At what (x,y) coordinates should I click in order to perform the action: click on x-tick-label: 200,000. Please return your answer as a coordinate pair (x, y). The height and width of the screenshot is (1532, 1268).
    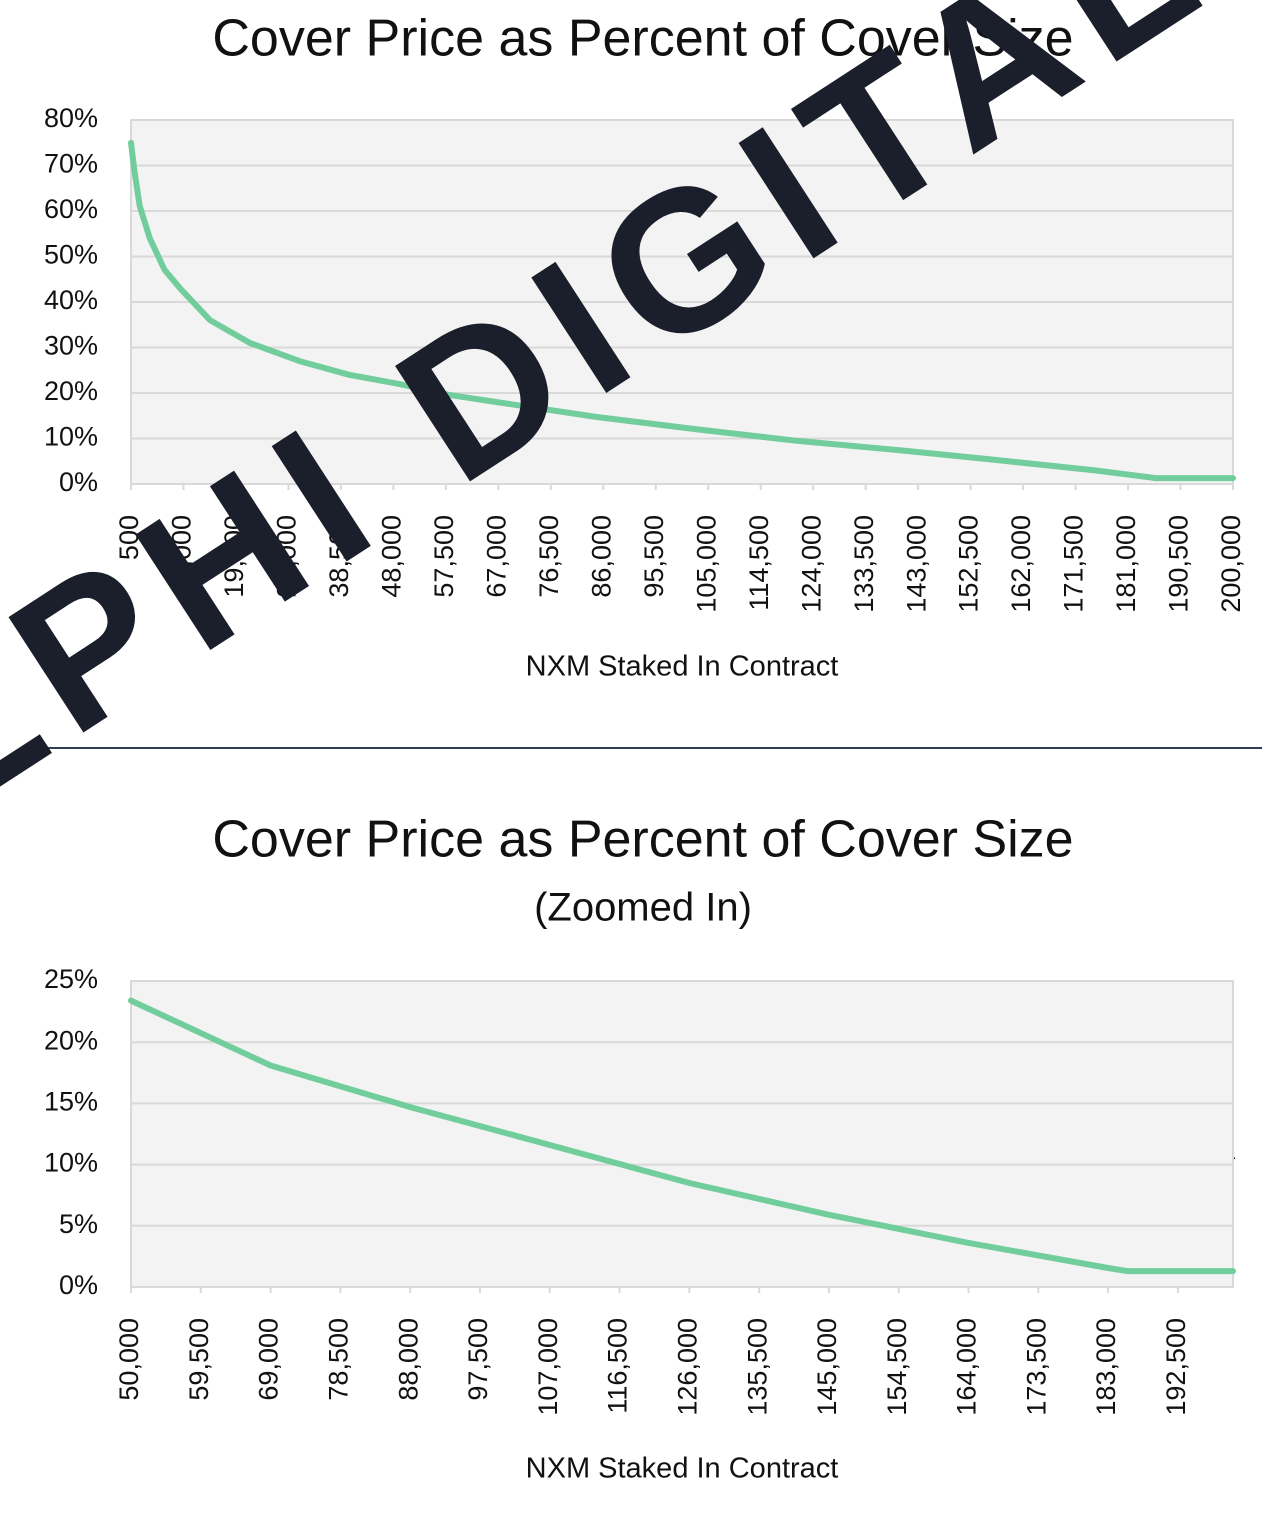
    Looking at the image, I should click on (1231, 564).